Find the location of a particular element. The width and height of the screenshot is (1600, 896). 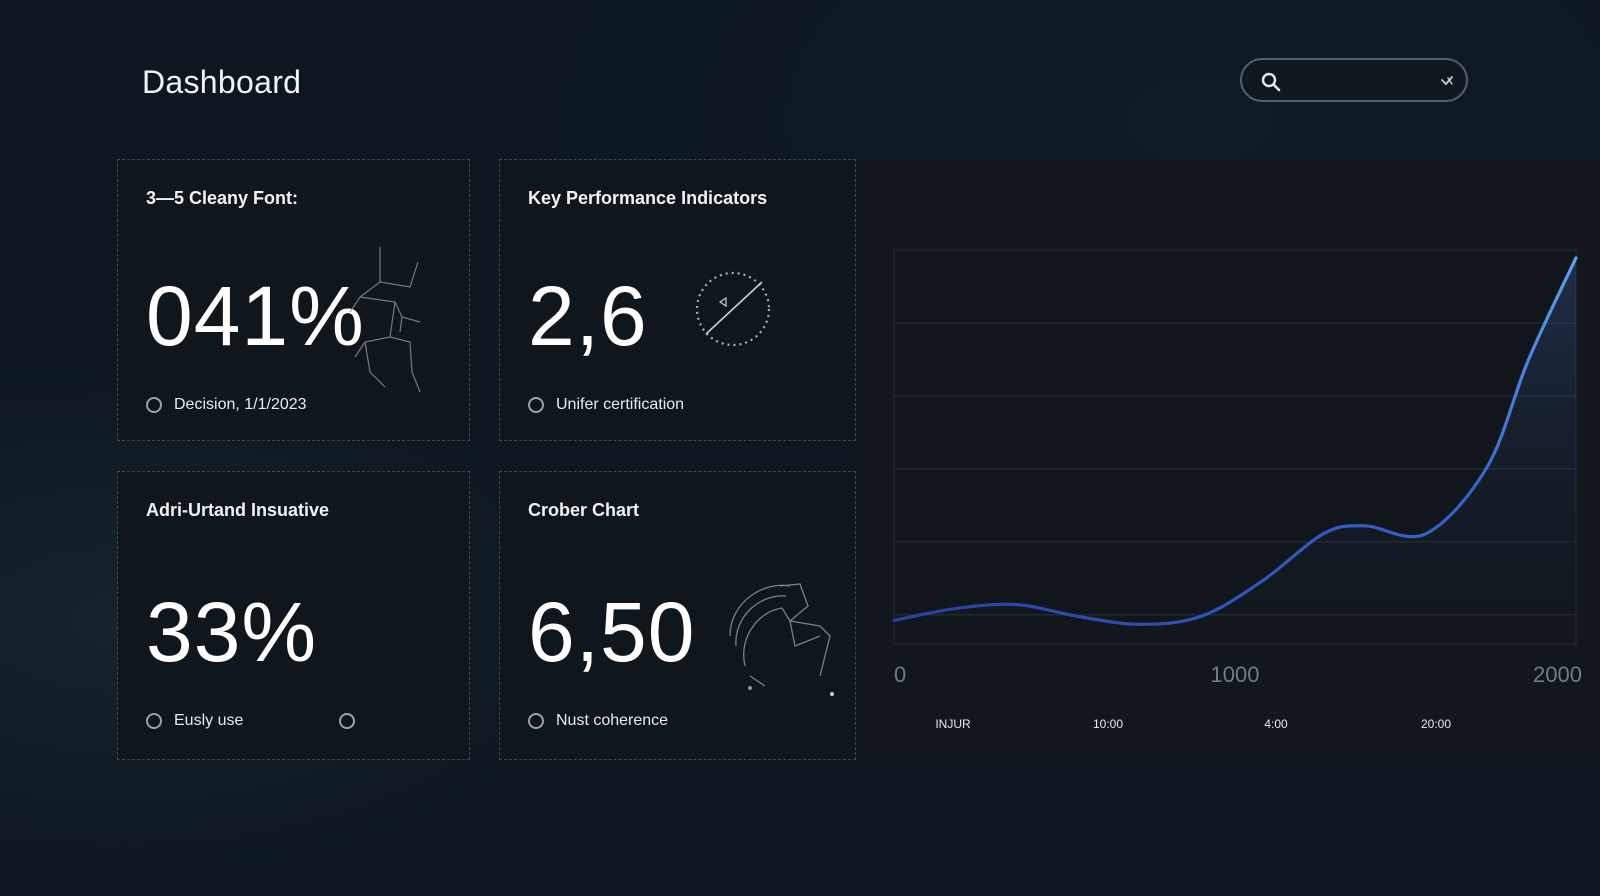

network-sketch-icon is located at coordinates (385, 320).